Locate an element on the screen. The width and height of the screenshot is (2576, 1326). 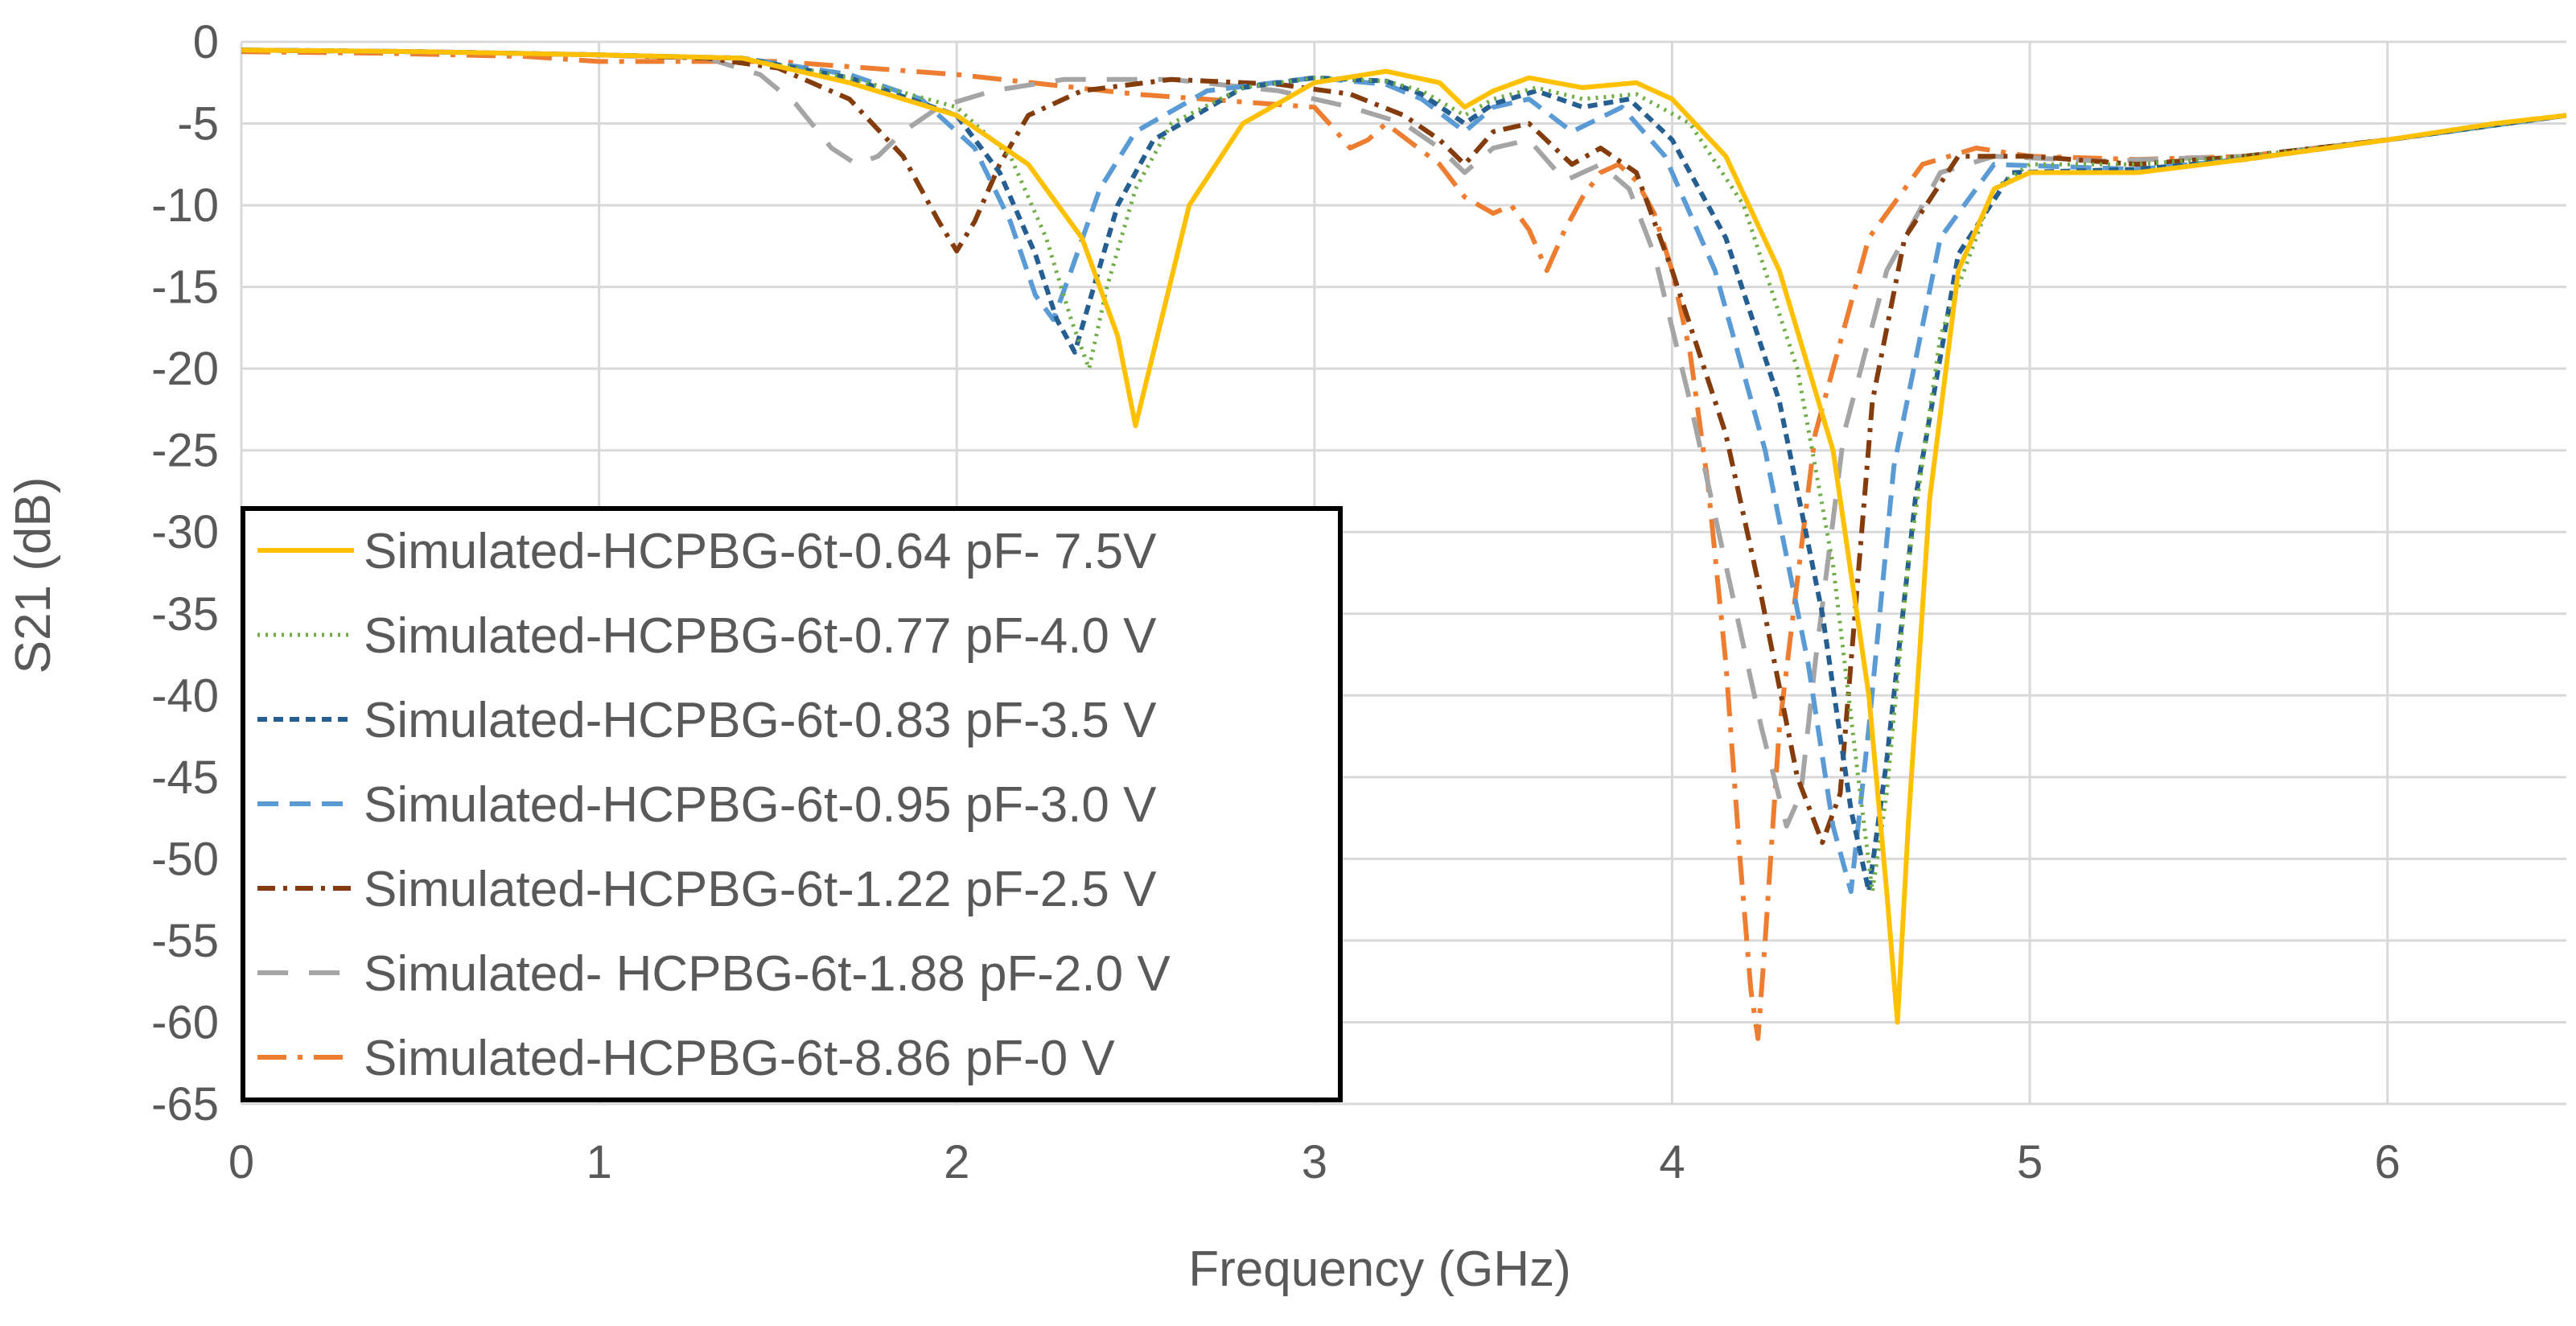
y-tick-label: -15 is located at coordinates (185, 288).